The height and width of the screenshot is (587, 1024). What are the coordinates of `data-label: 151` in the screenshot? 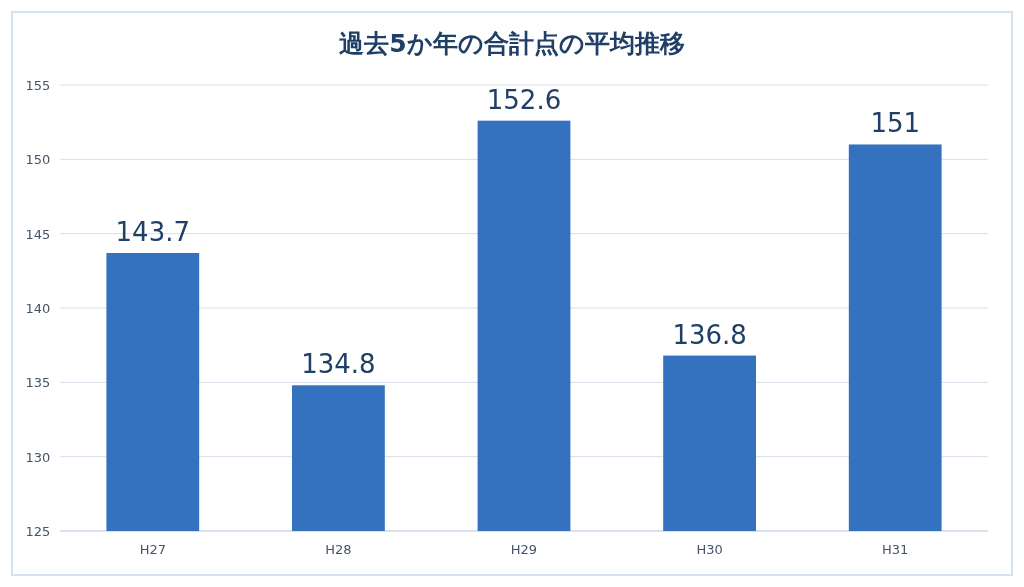 It's located at (895, 123).